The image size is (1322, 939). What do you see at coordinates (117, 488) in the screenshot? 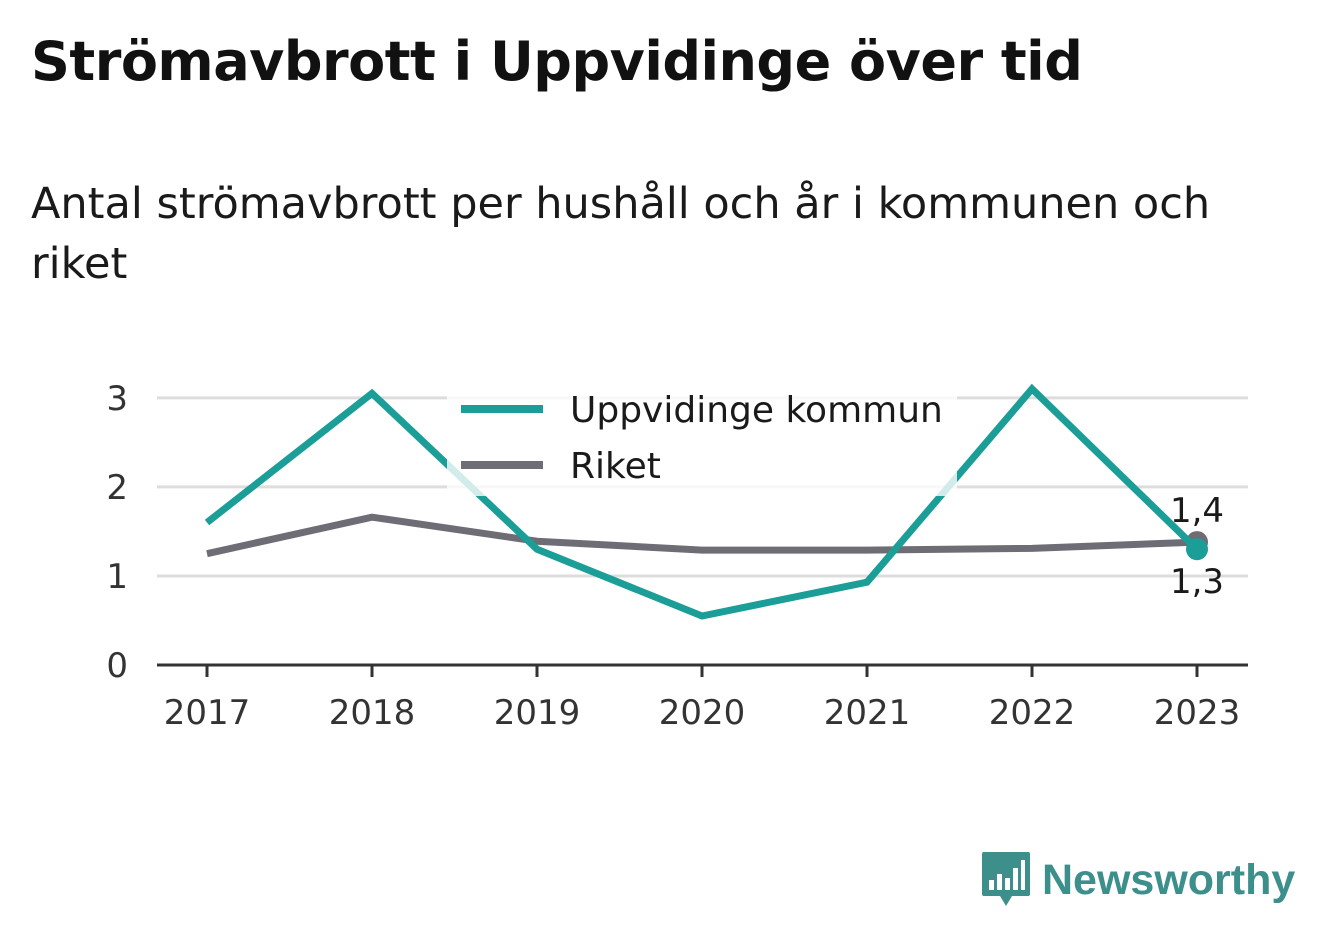
I see `y-tick-label: 2` at bounding box center [117, 488].